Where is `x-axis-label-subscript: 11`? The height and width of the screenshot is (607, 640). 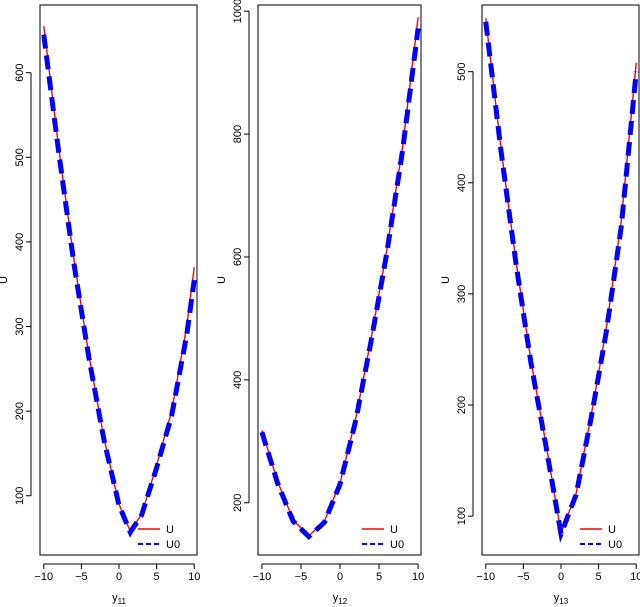
x-axis-label-subscript: 11 is located at coordinates (122, 601).